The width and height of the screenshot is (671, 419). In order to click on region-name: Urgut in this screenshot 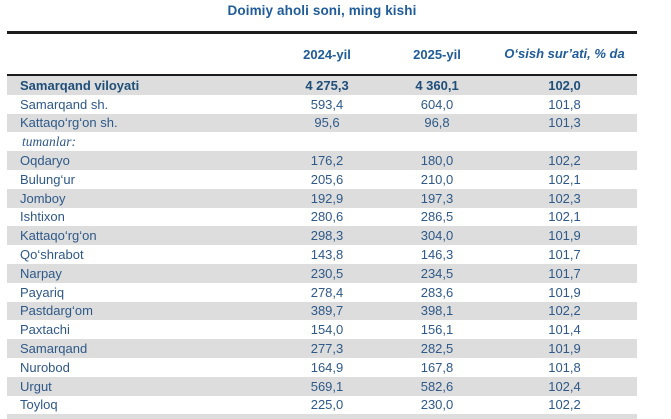, I will do `click(36, 386)`.